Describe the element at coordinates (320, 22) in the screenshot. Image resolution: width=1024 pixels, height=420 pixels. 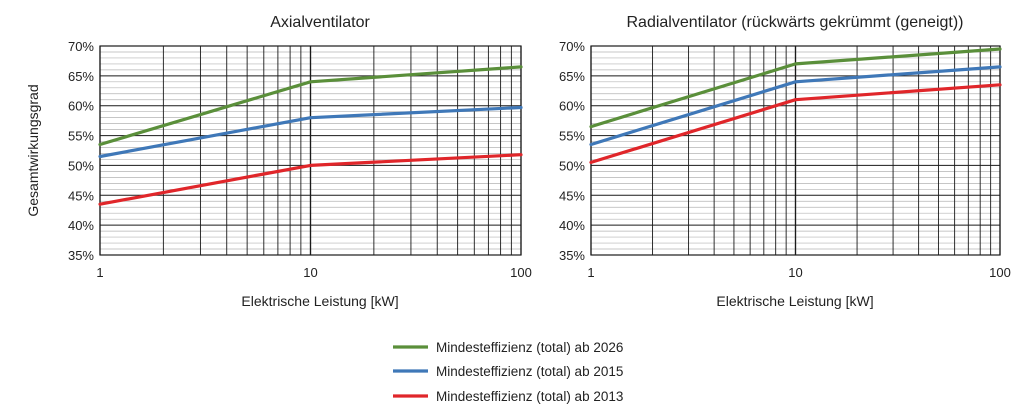
I see `chart-title: Axialventilator` at that location.